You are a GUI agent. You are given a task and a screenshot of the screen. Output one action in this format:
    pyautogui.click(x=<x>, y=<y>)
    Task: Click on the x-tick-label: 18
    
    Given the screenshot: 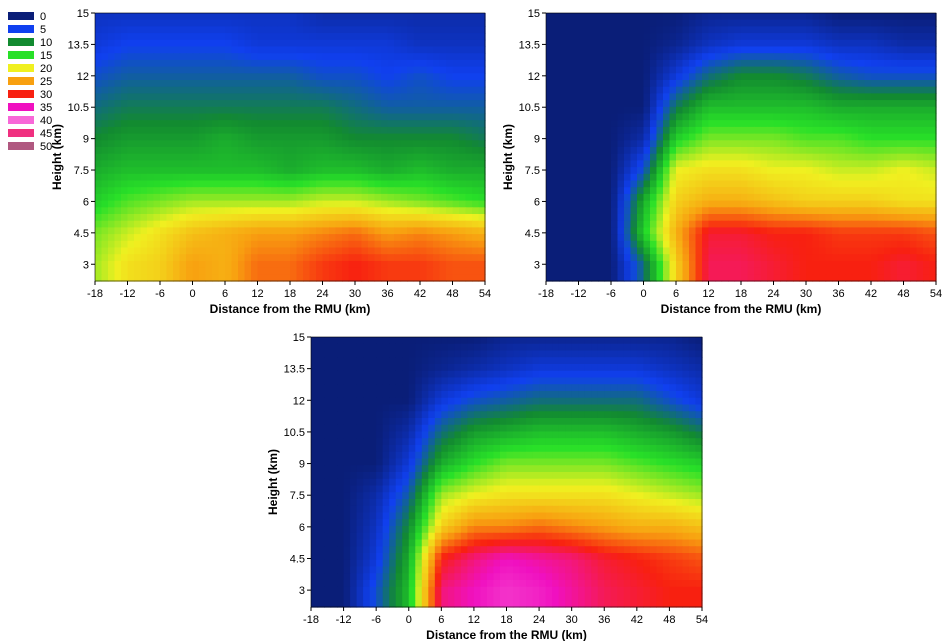 What is the action you would take?
    pyautogui.click(x=290, y=294)
    